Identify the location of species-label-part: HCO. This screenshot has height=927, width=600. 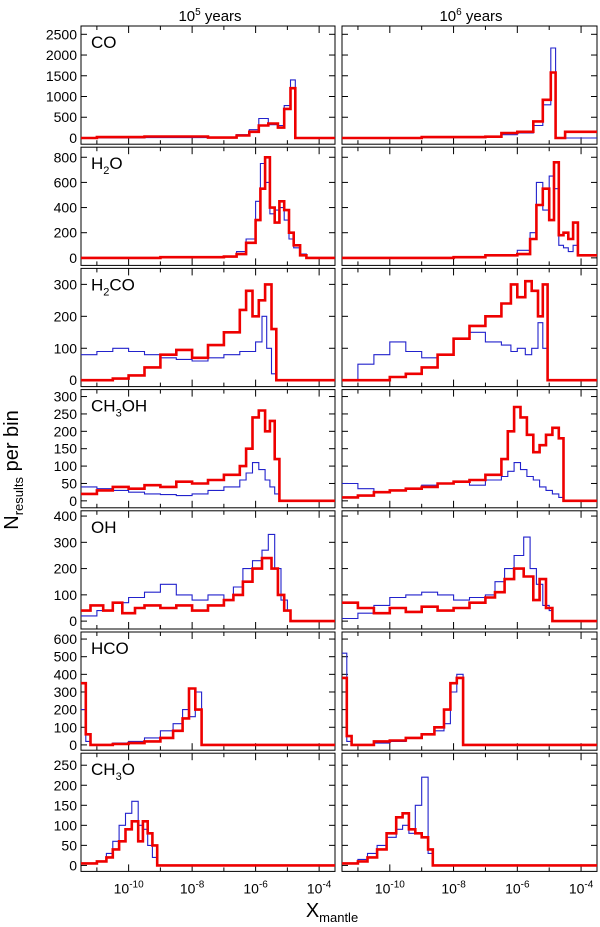
(110, 648).